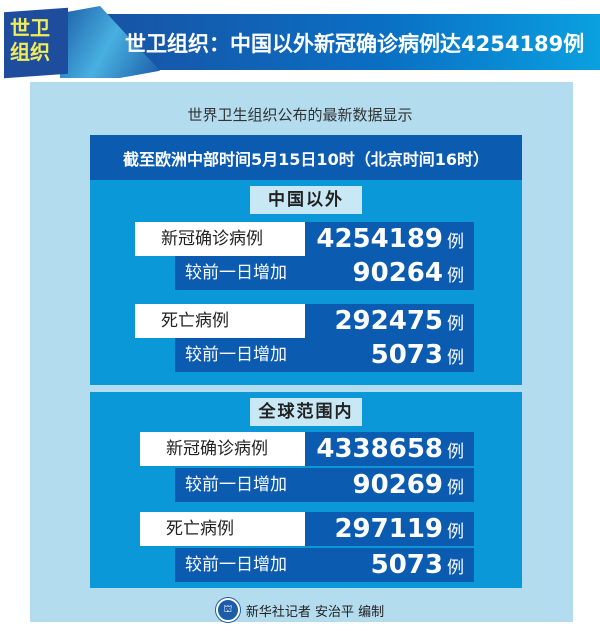 Image resolution: width=600 pixels, height=631 pixels. Describe the element at coordinates (397, 485) in the screenshot. I see `confirmed_increase-number: 90269` at that location.